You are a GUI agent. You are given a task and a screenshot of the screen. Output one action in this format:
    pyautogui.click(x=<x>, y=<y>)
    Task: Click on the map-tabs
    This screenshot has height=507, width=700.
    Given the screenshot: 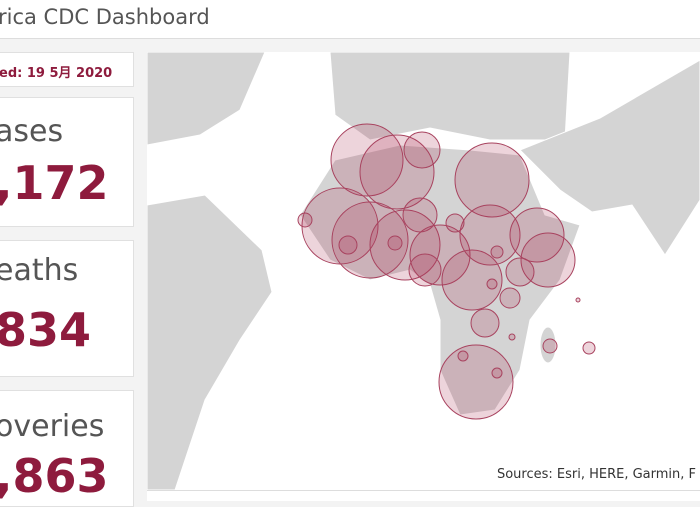 What is the action you would take?
    pyautogui.click(x=423, y=495)
    